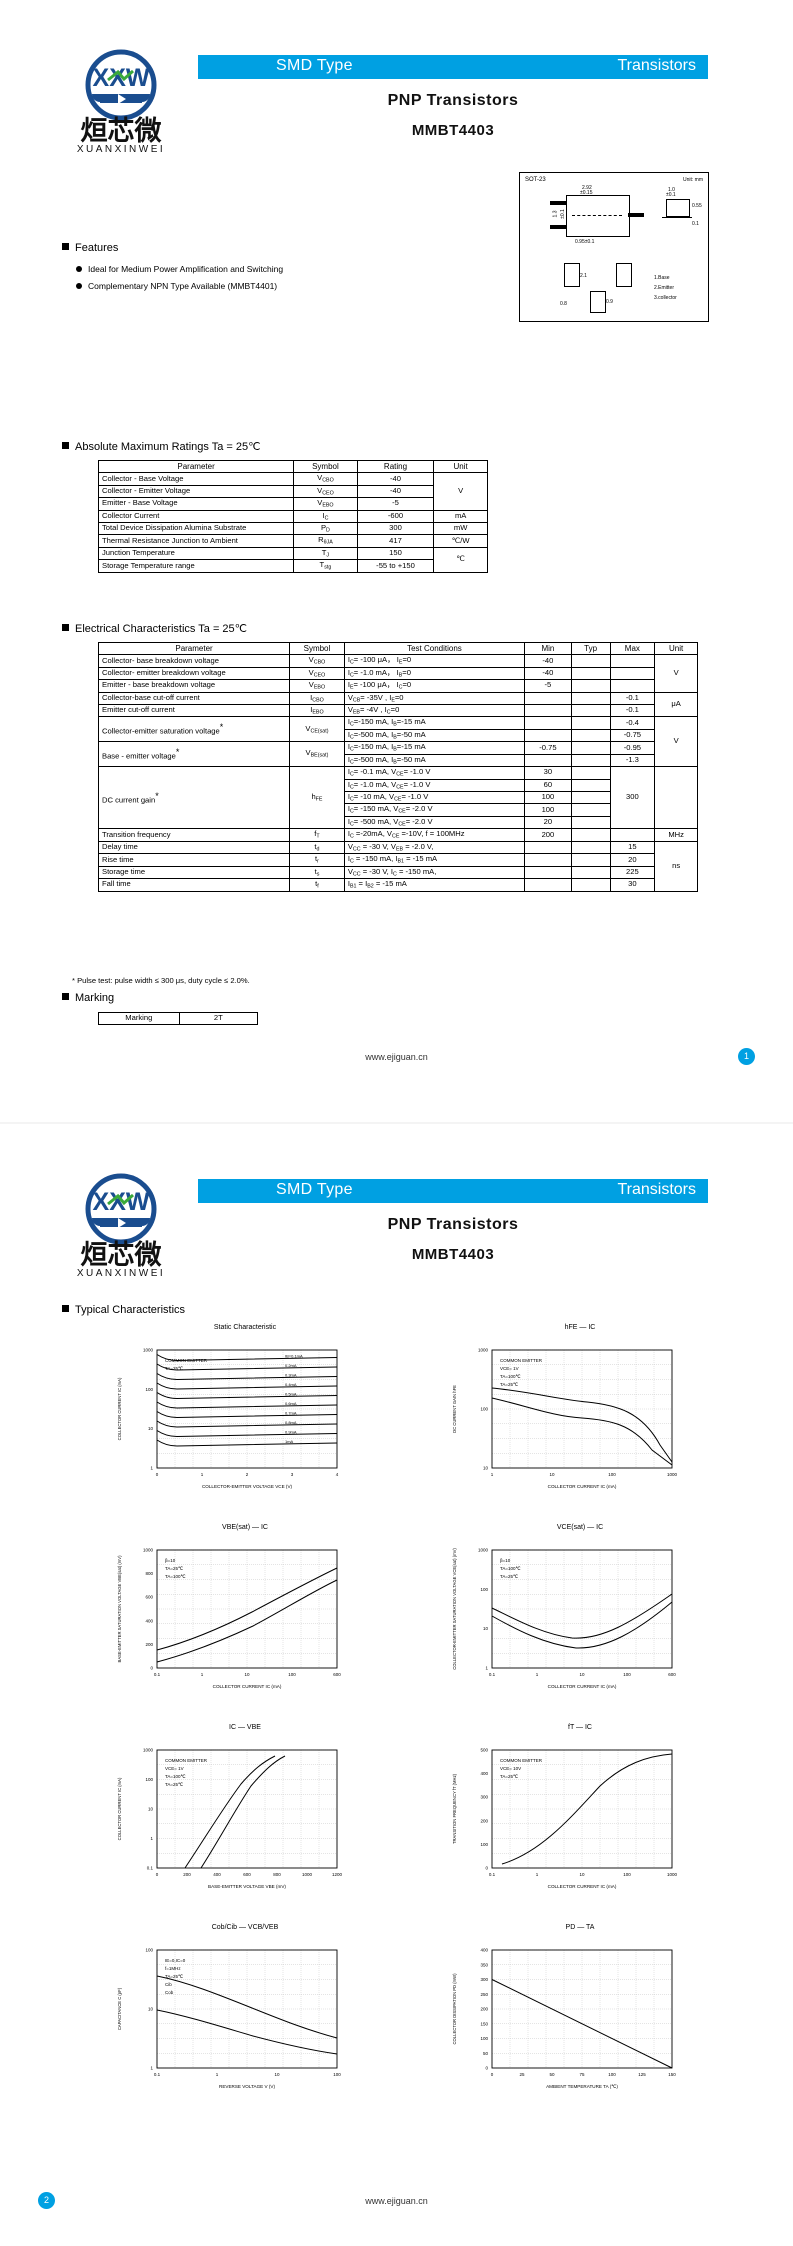 The height and width of the screenshot is (2246, 793). I want to click on table-row: Storage Temperature range Tstg -55 to +150, so click(292, 566).